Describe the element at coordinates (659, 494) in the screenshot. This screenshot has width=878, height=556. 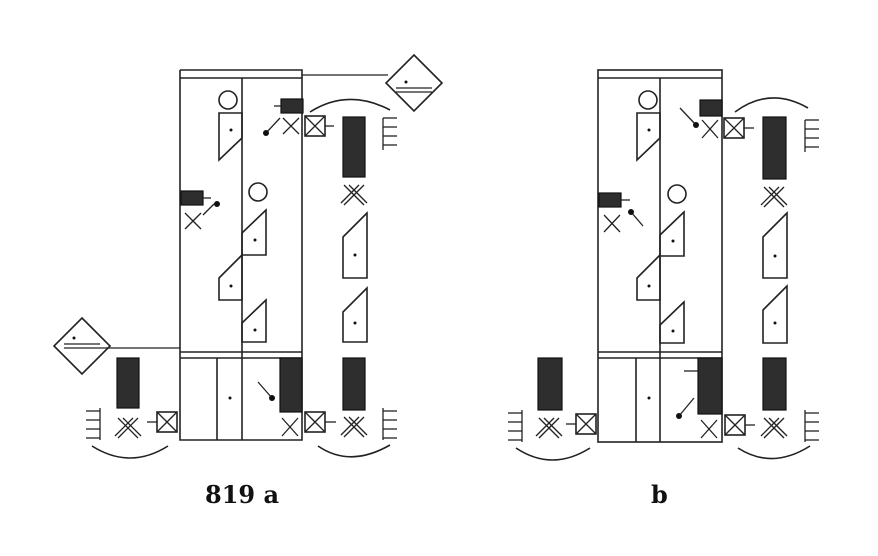
I see `figure-label-b: b` at that location.